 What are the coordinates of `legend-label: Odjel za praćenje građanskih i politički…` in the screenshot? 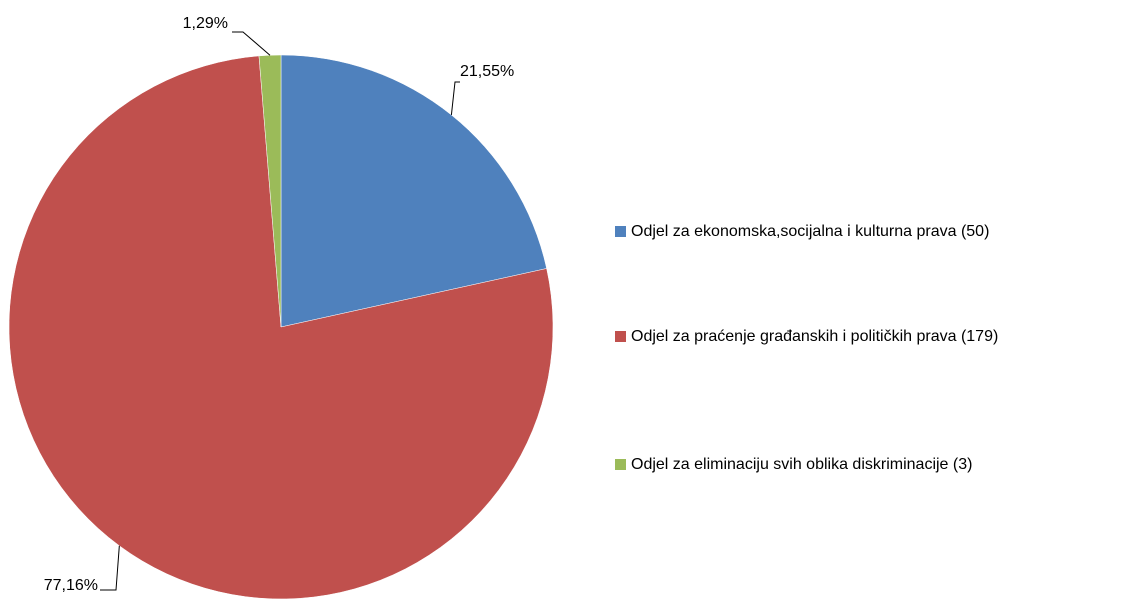 It's located at (814, 336).